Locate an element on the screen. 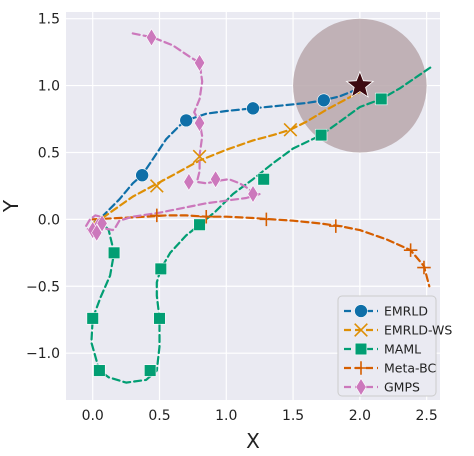  x-axis-label: X is located at coordinates (253, 441).